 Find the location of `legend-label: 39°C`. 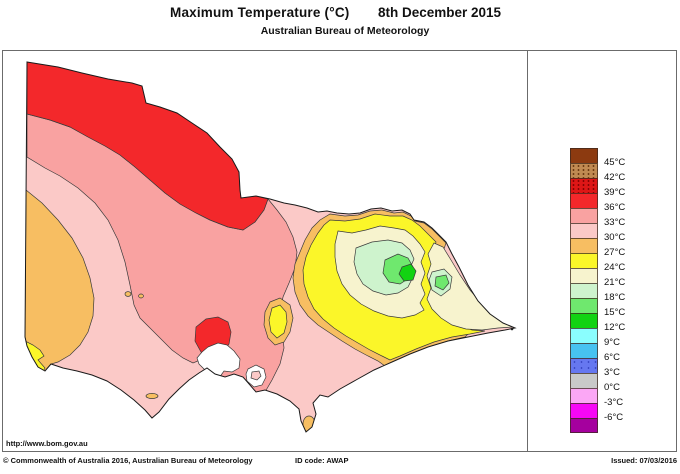

legend-label: 39°C is located at coordinates (615, 192).